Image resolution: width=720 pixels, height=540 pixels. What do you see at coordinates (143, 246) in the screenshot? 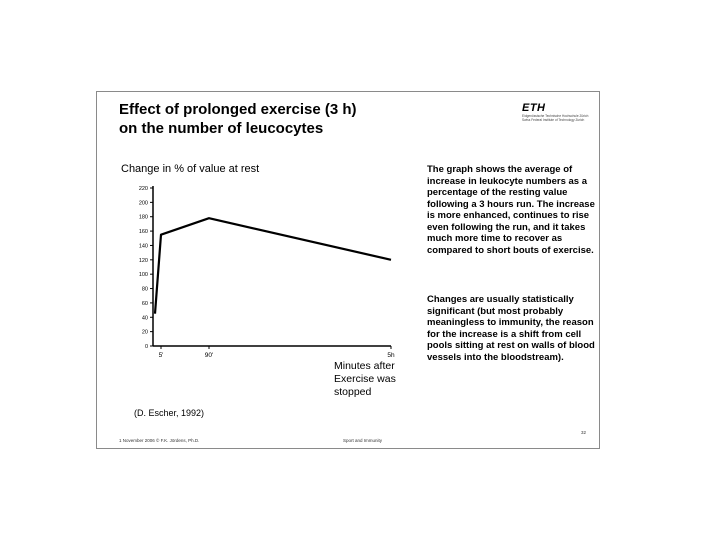
I see `y-tick-label: 140` at bounding box center [143, 246].